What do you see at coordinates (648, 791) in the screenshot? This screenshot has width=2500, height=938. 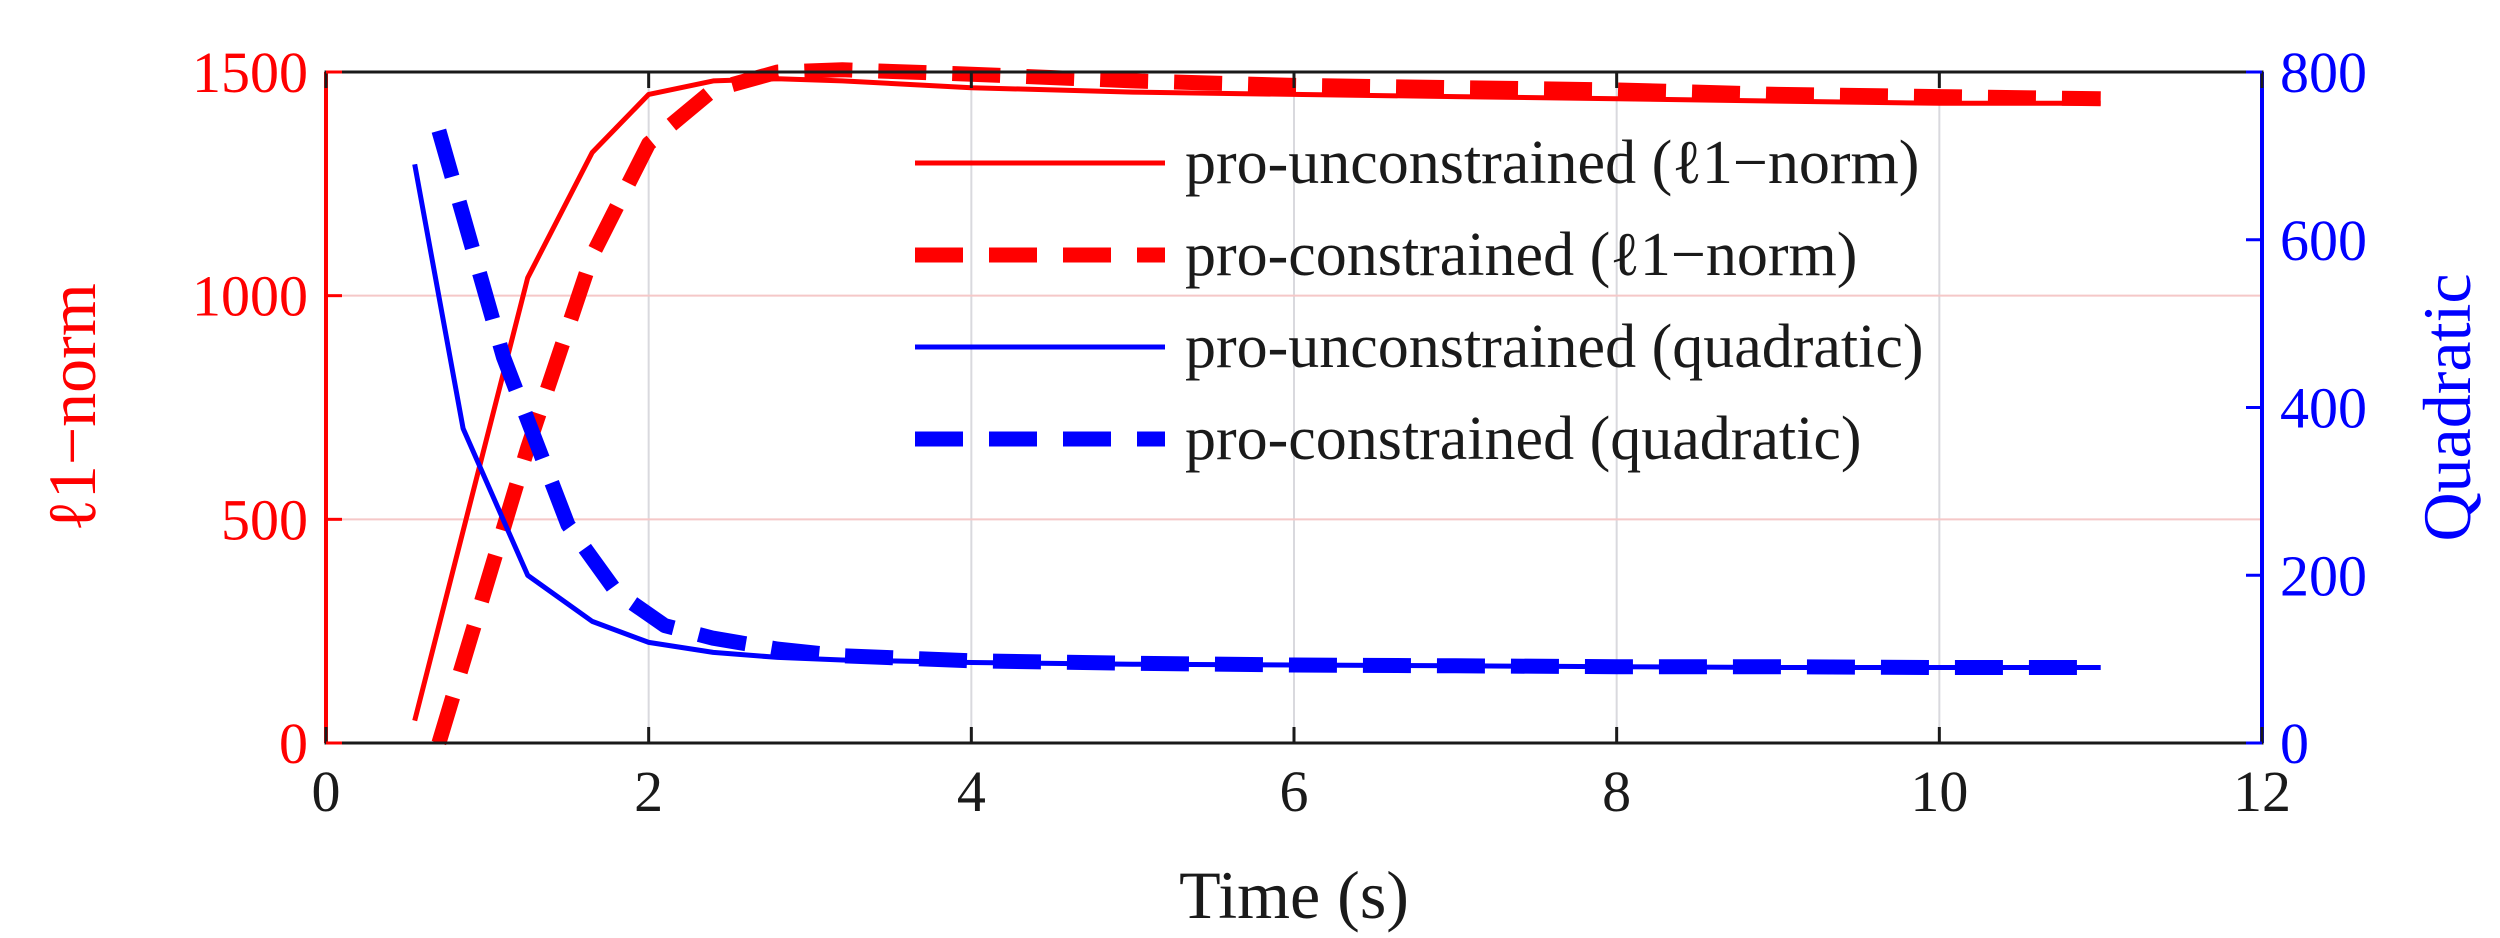 I see `x-tick-label: 2` at bounding box center [648, 791].